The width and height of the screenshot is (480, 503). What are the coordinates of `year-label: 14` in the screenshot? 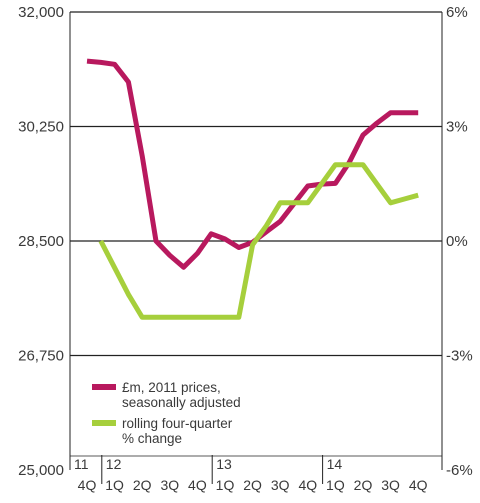 It's located at (335, 464).